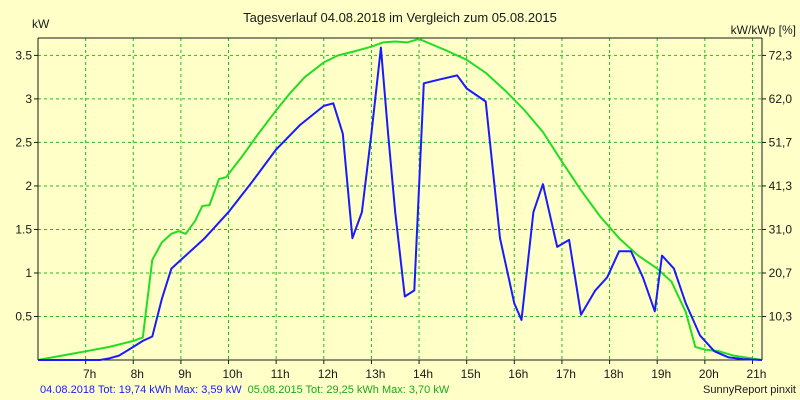 The width and height of the screenshot is (800, 400). What do you see at coordinates (781, 55) in the screenshot?
I see `y-tick-label-right: 72,3` at bounding box center [781, 55].